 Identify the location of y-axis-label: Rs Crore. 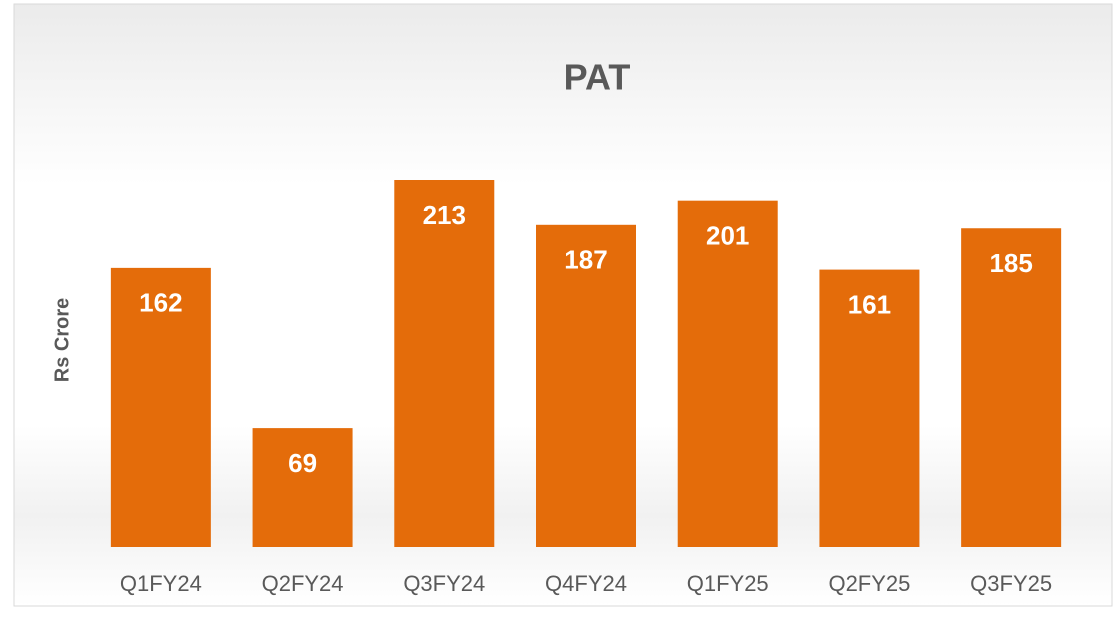
(62, 340).